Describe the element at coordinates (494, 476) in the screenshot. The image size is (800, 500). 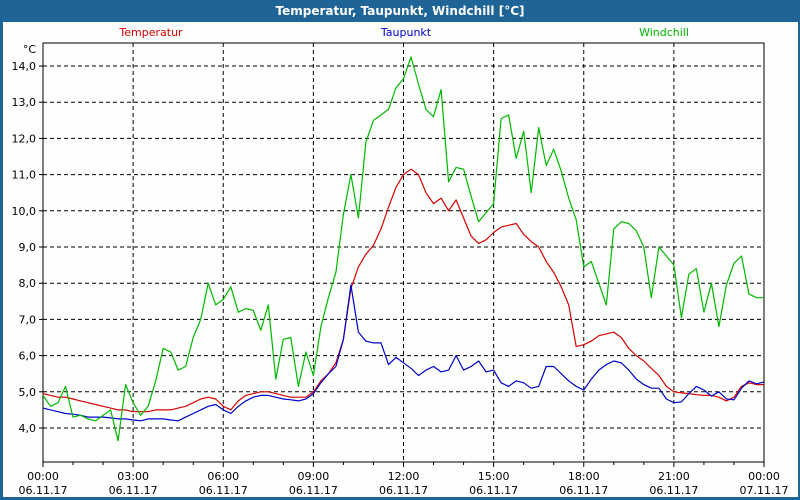
I see `svg-text: 15:00` at that location.